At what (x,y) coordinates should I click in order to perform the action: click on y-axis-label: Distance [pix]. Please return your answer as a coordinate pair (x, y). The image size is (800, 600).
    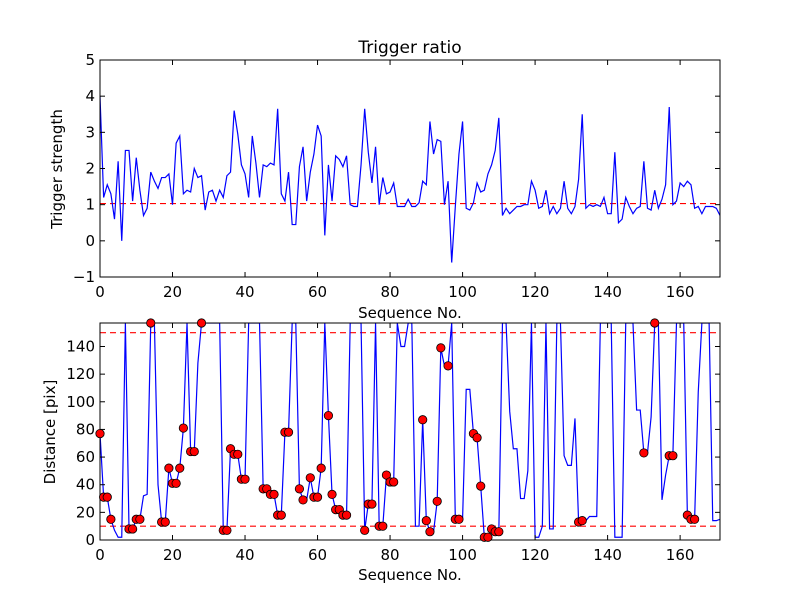
    Looking at the image, I should click on (50, 432).